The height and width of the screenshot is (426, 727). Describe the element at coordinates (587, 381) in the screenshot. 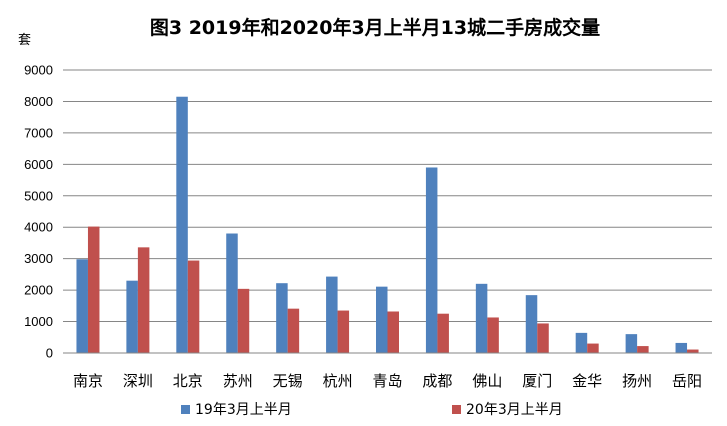

I see `x-tick-label: 金华` at that location.